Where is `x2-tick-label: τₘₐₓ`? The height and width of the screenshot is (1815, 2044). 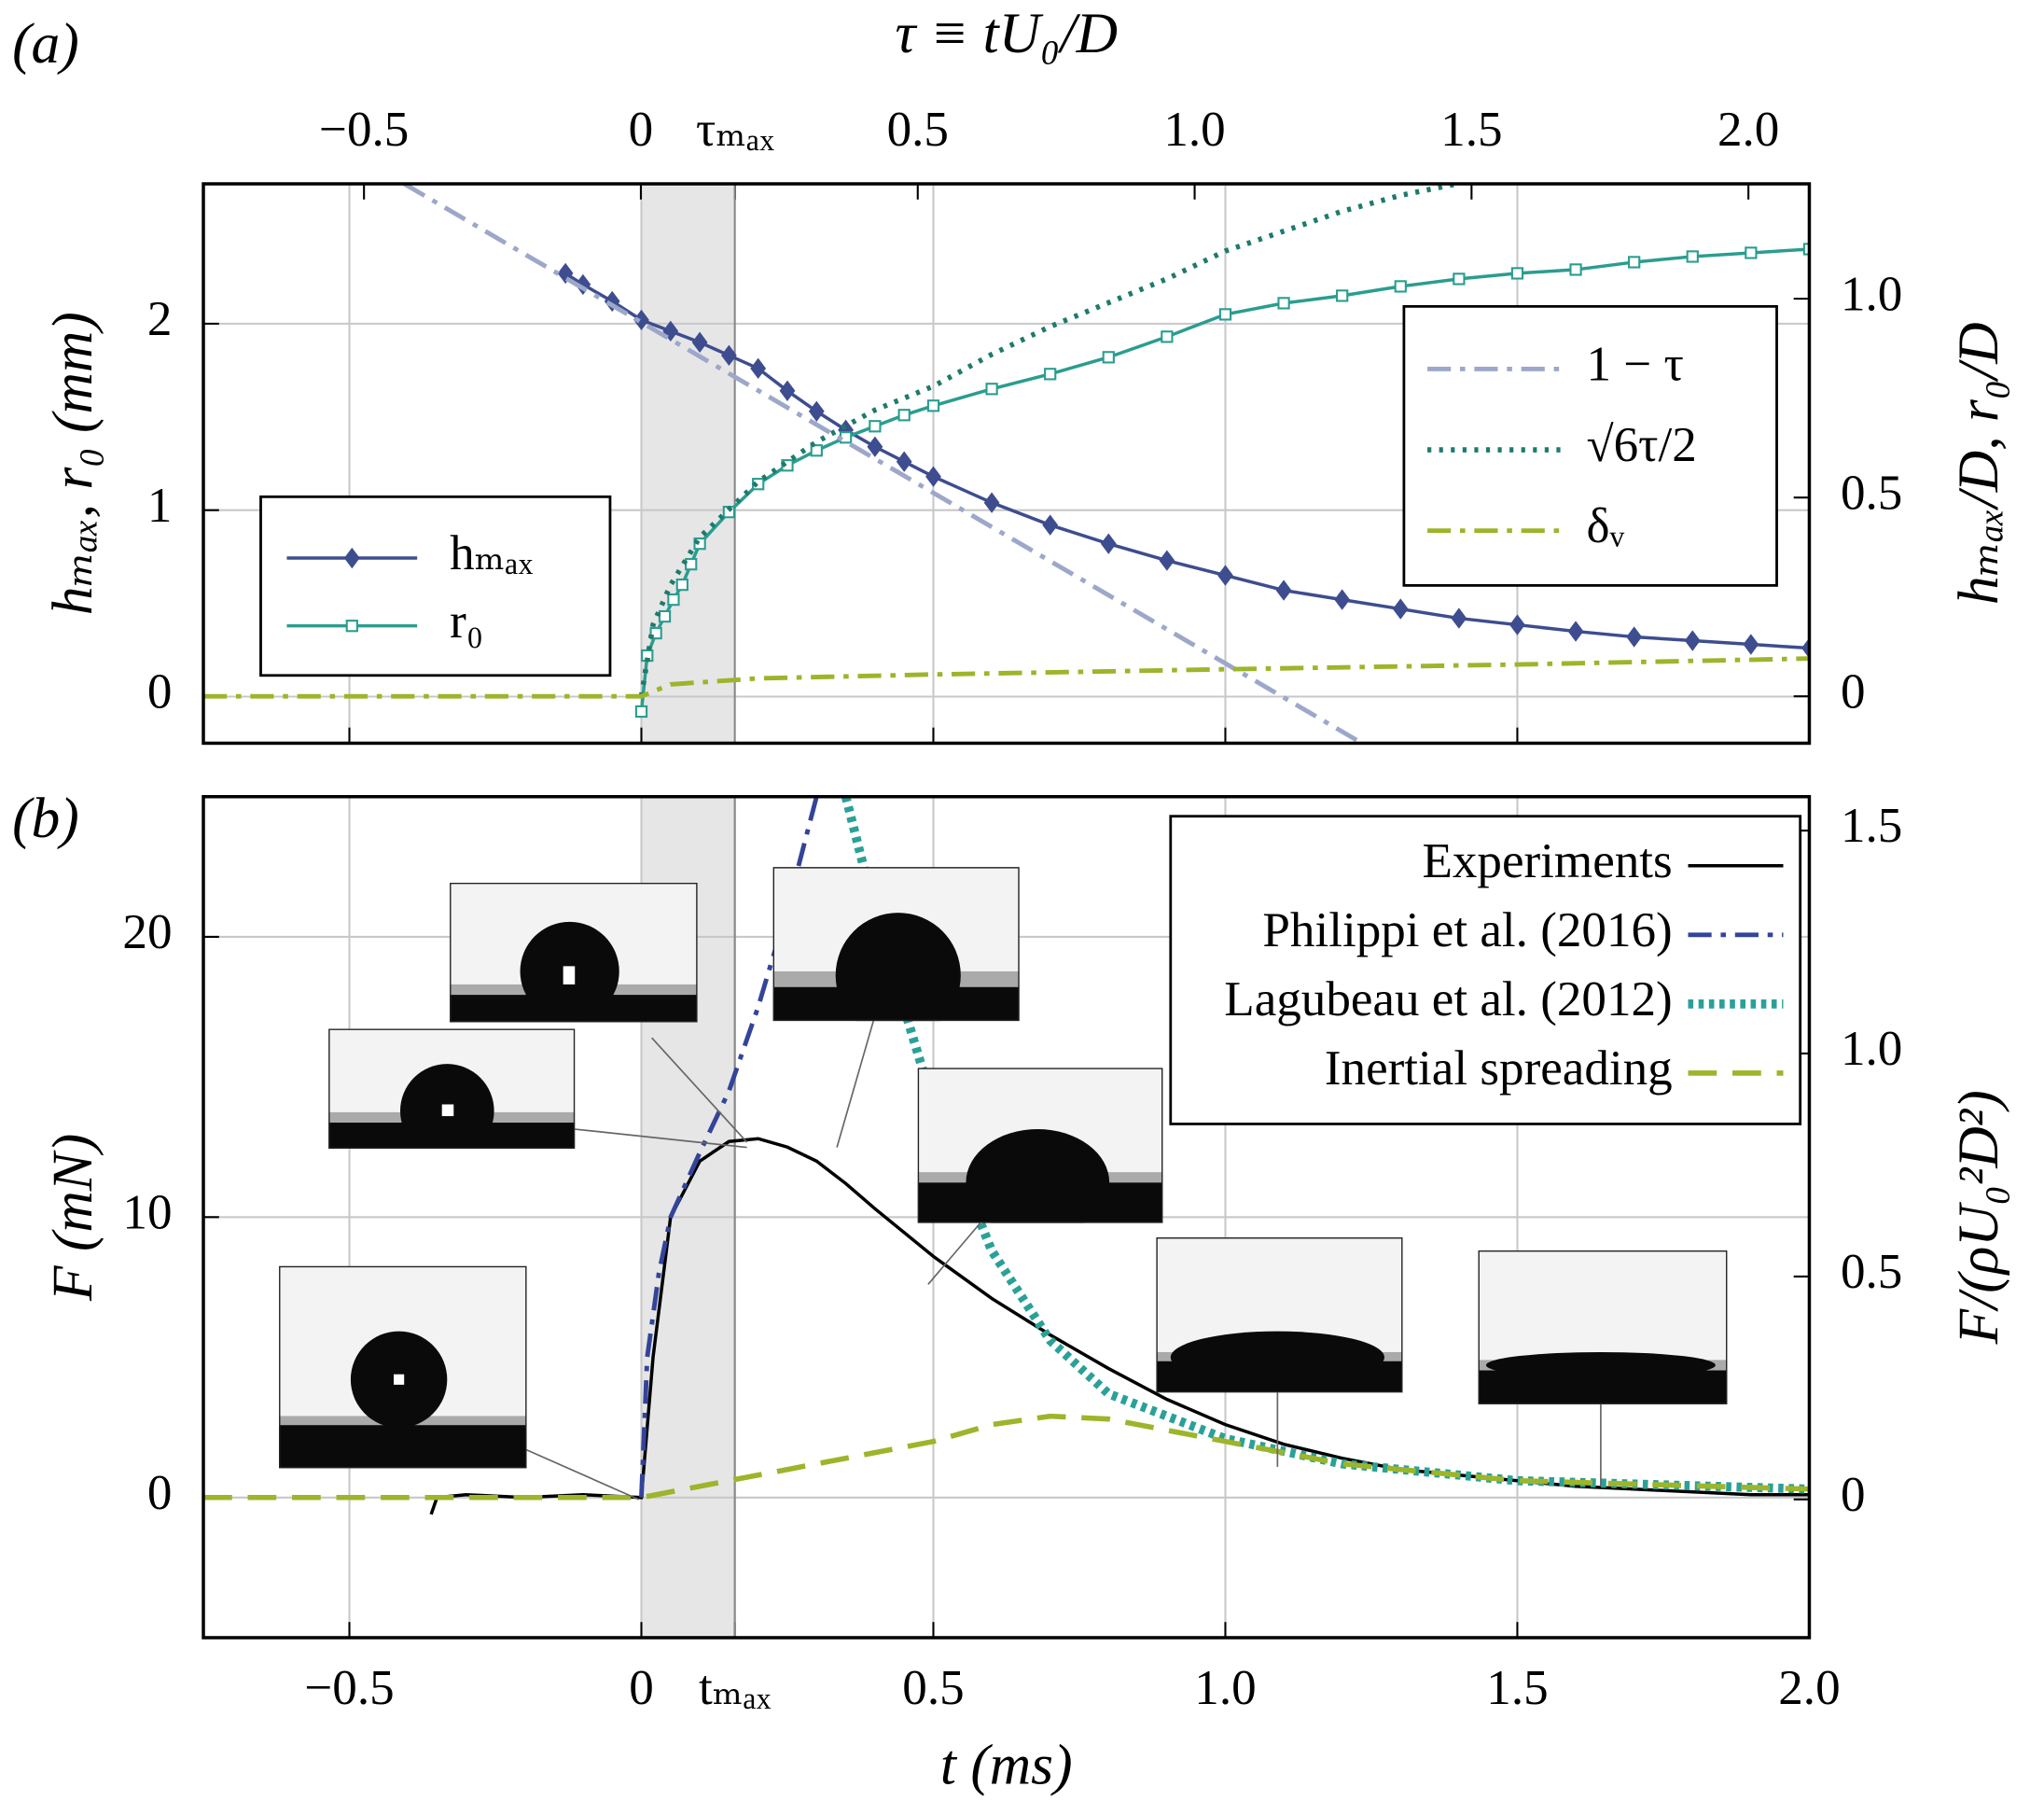 x2-tick-label: τₘₐₓ is located at coordinates (735, 130).